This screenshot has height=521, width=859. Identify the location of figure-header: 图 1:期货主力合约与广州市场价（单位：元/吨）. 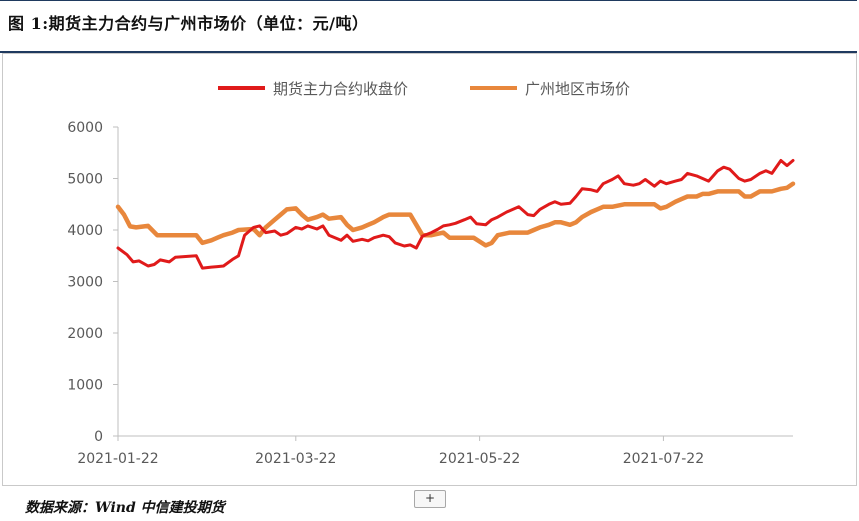
(428, 26).